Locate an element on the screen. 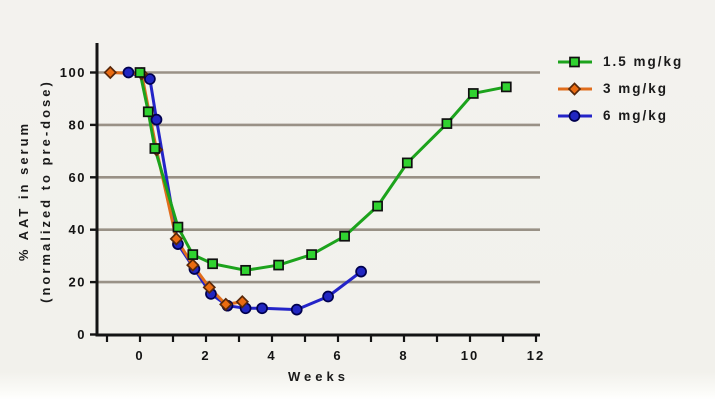  legend-label: 6 mg/kg is located at coordinates (636, 115).